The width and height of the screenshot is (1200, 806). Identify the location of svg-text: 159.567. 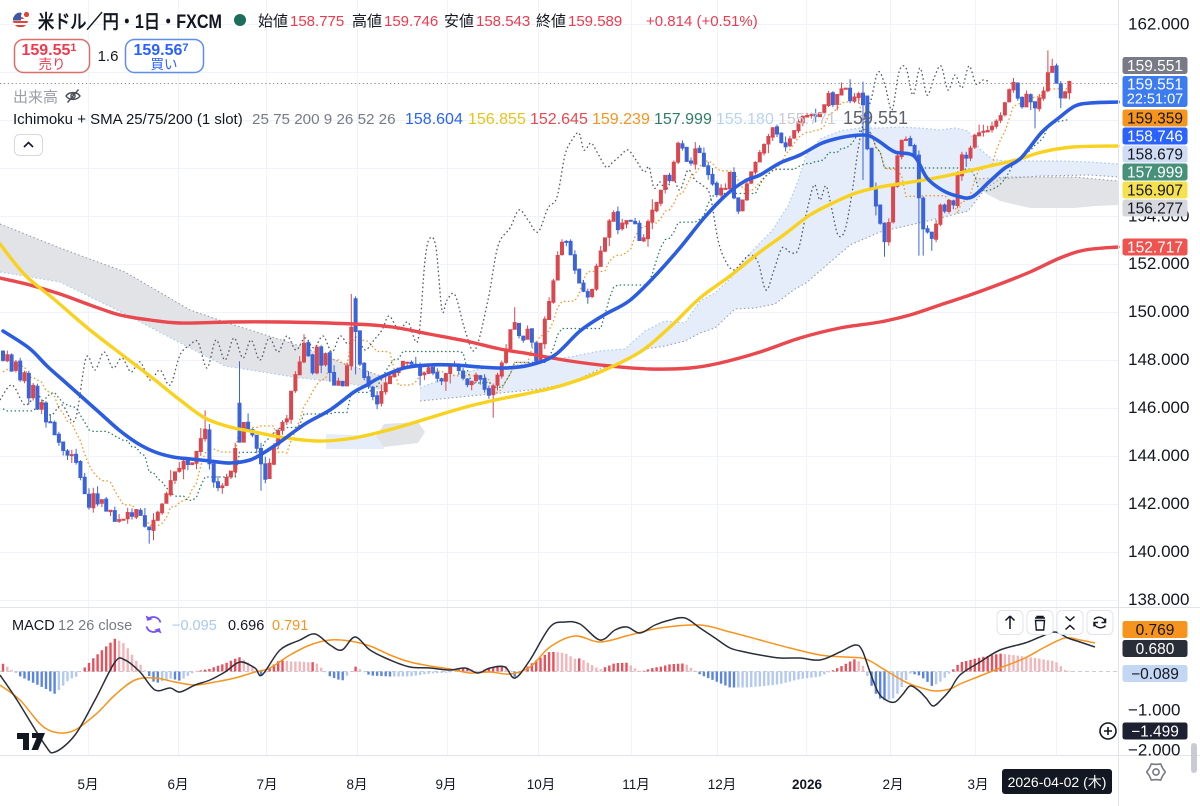
(160, 50).